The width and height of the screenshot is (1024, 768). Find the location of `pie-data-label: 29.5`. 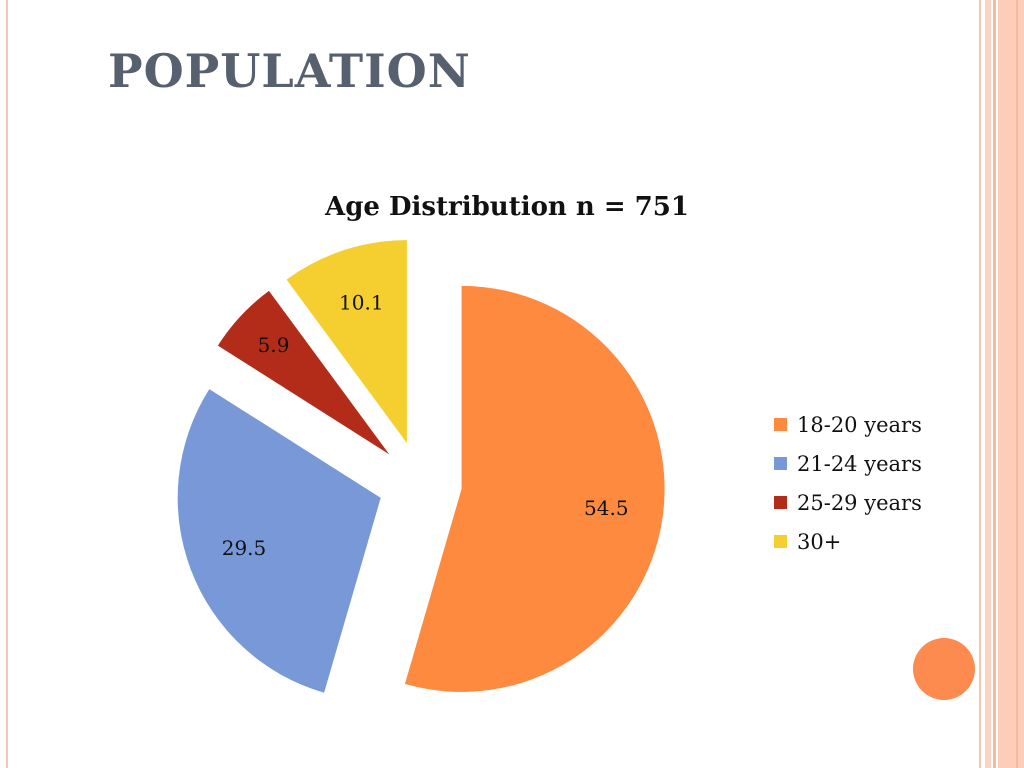

pie-data-label: 29.5 is located at coordinates (244, 548).